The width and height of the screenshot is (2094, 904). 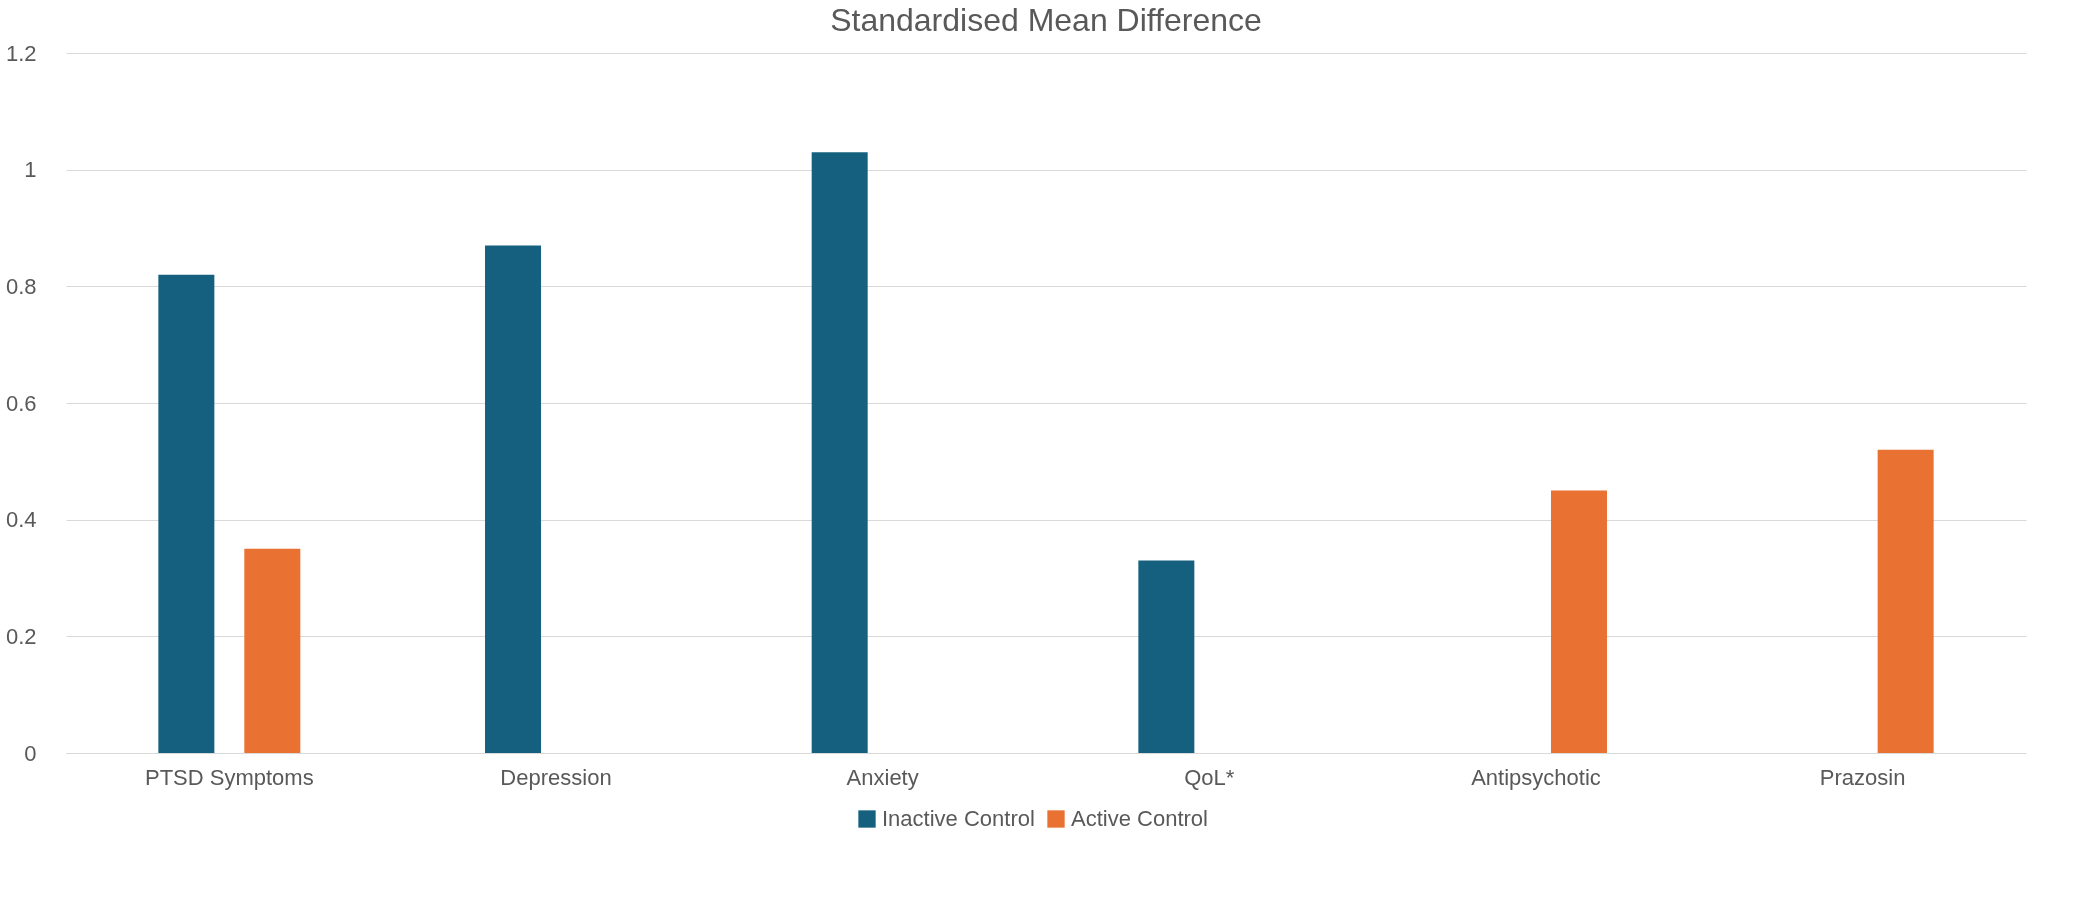 I want to click on x-tick-label: Anxiety, so click(x=882, y=777).